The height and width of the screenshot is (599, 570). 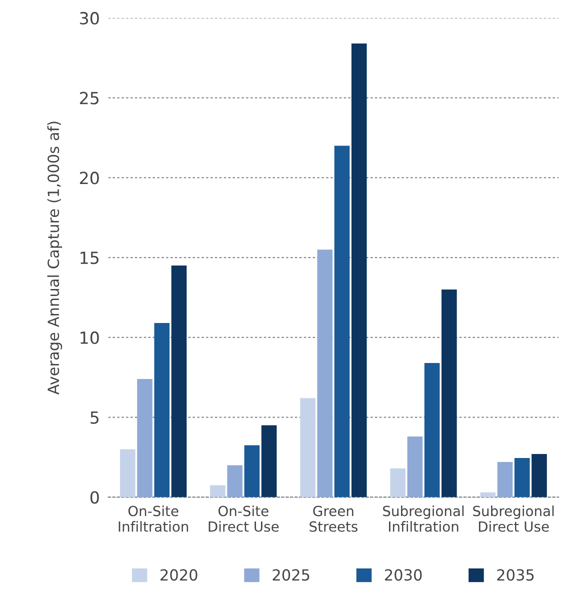 What do you see at coordinates (89, 178) in the screenshot?
I see `y-tick-label: 20` at bounding box center [89, 178].